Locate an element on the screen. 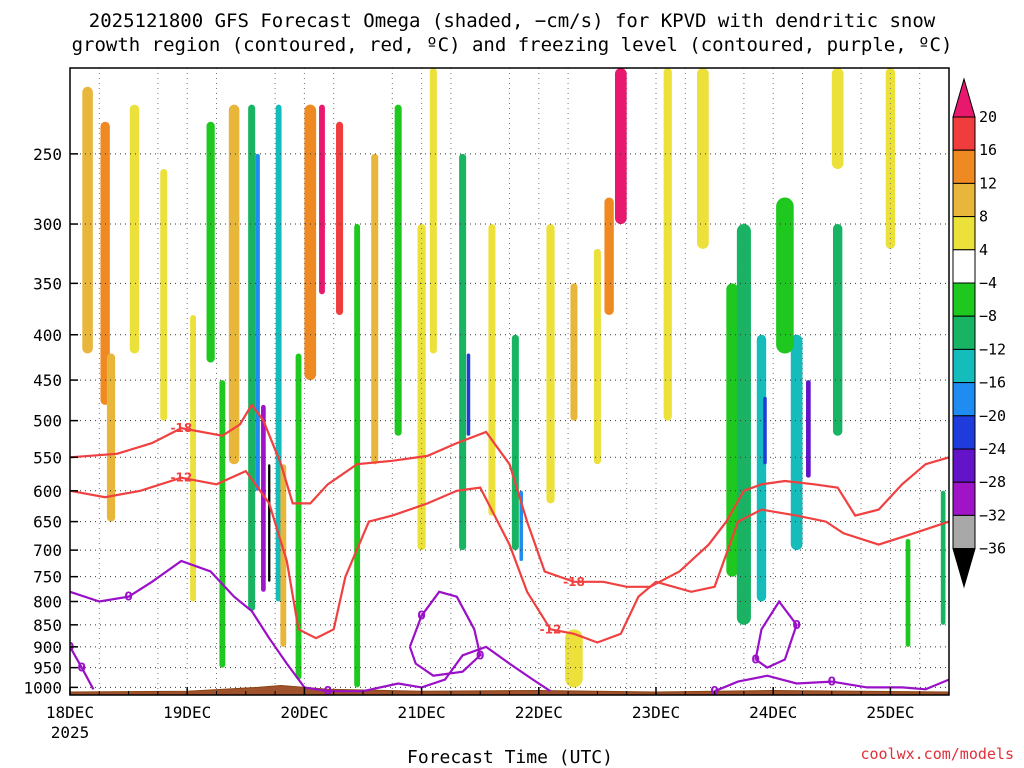 The image size is (1024, 768). freezing-contour-label-0-1: 0 is located at coordinates (328, 691).